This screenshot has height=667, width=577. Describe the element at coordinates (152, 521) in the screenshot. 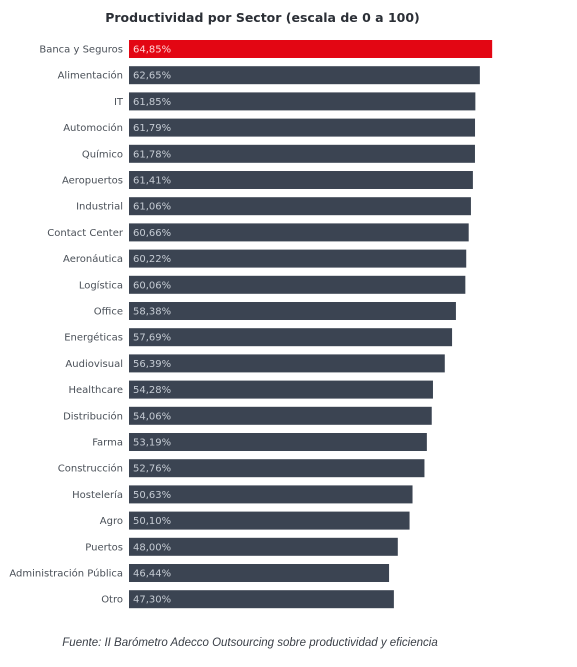

I see `value-label: 50,10%` at that location.